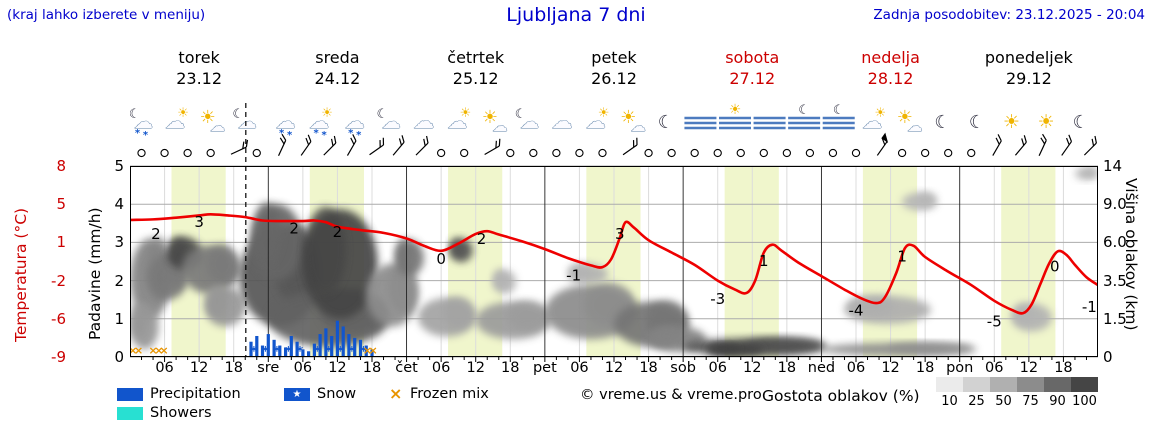 The width and height of the screenshot is (1152, 443). What do you see at coordinates (337, 78) in the screenshot?
I see `day-date-label: 24.12` at bounding box center [337, 78].